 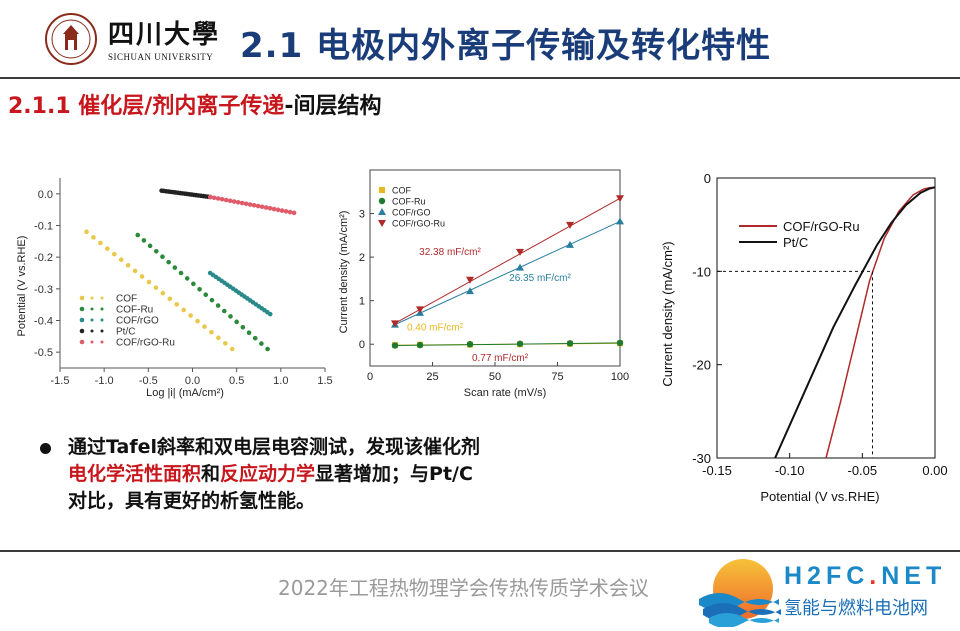 I want to click on capacitance-x-tick-label: 50, so click(x=495, y=377).